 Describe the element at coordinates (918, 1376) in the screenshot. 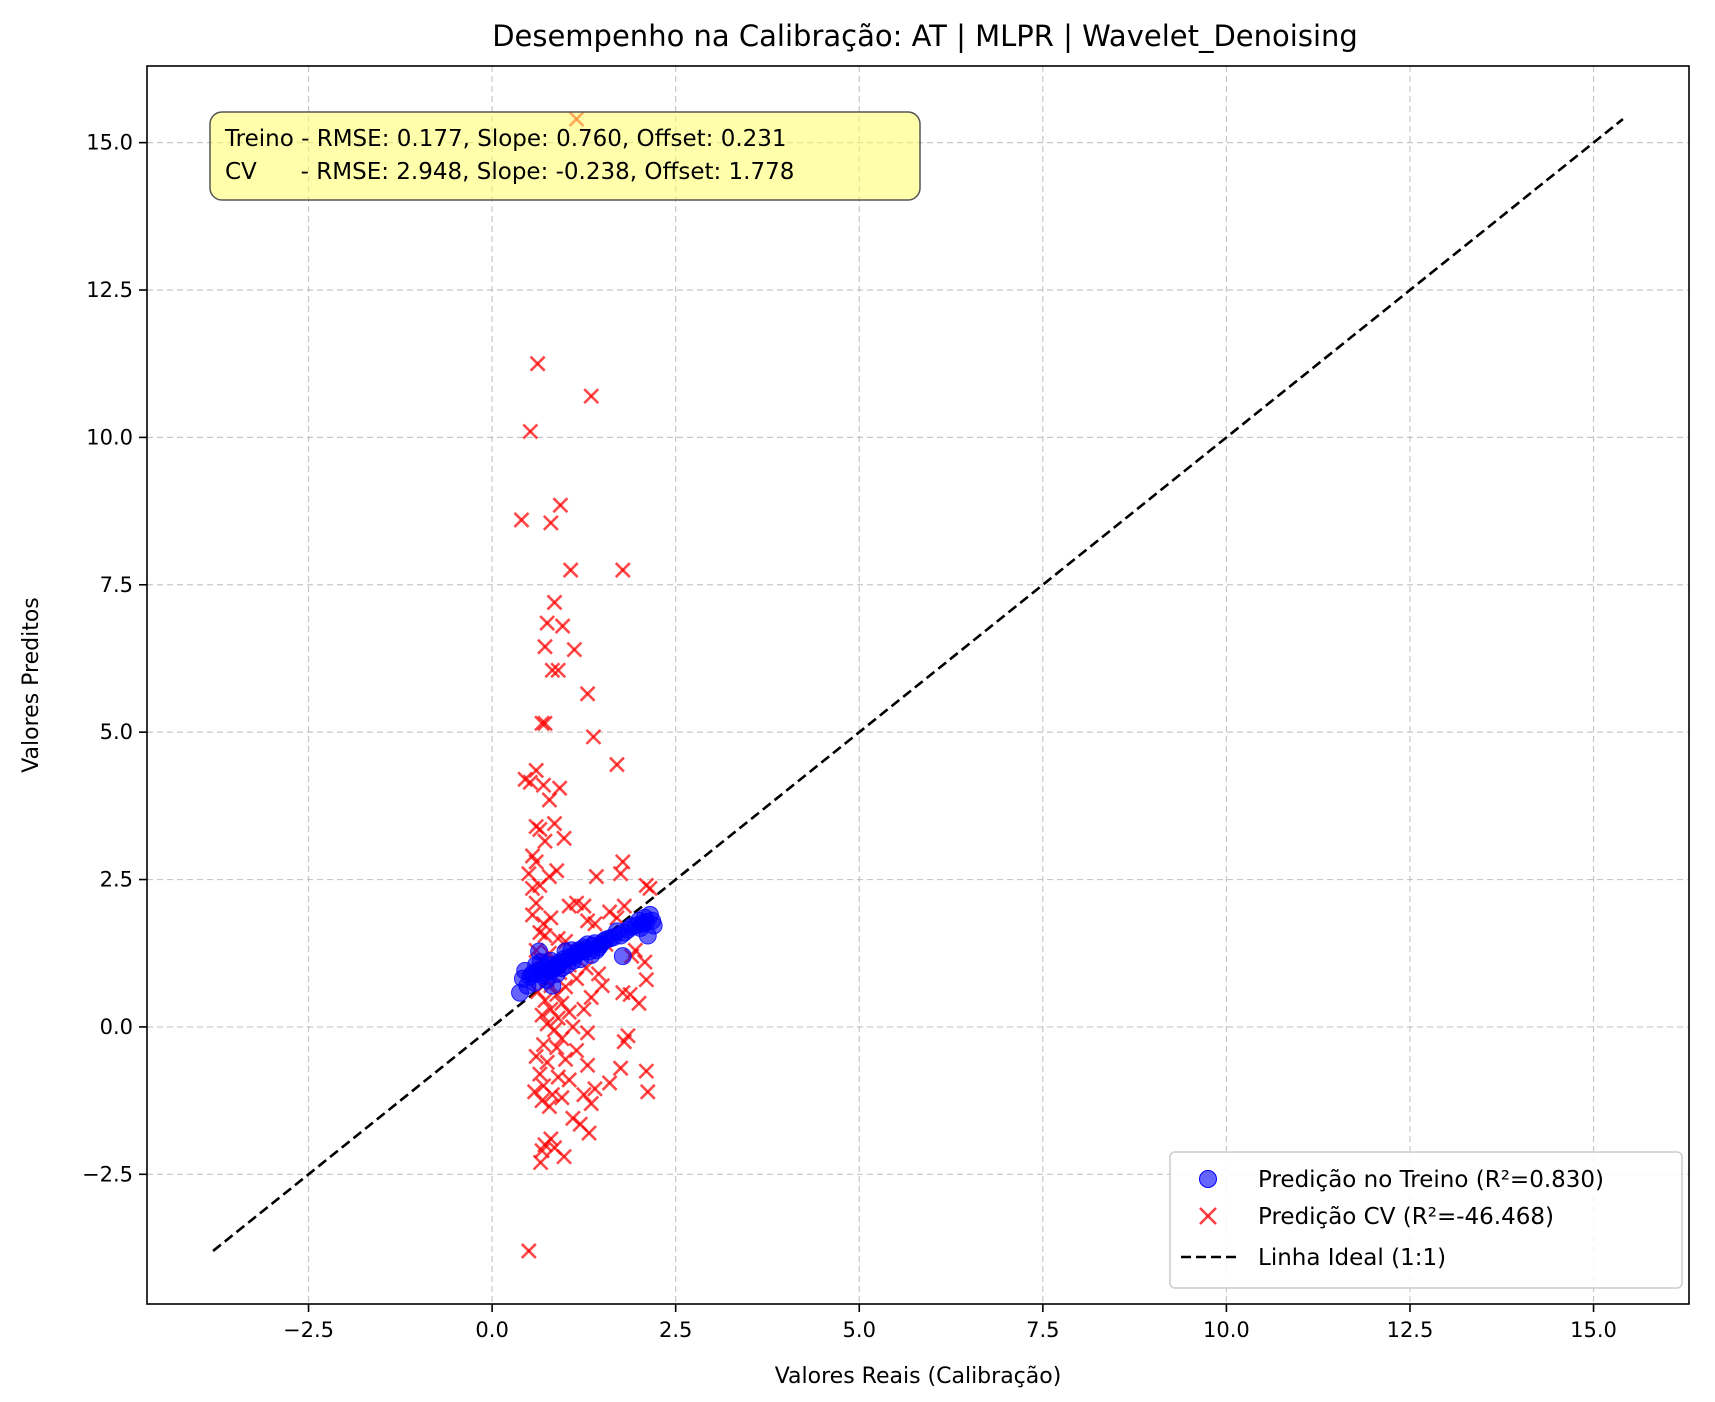

I see `x-axis-label: Valores Reais (Calibração)` at that location.